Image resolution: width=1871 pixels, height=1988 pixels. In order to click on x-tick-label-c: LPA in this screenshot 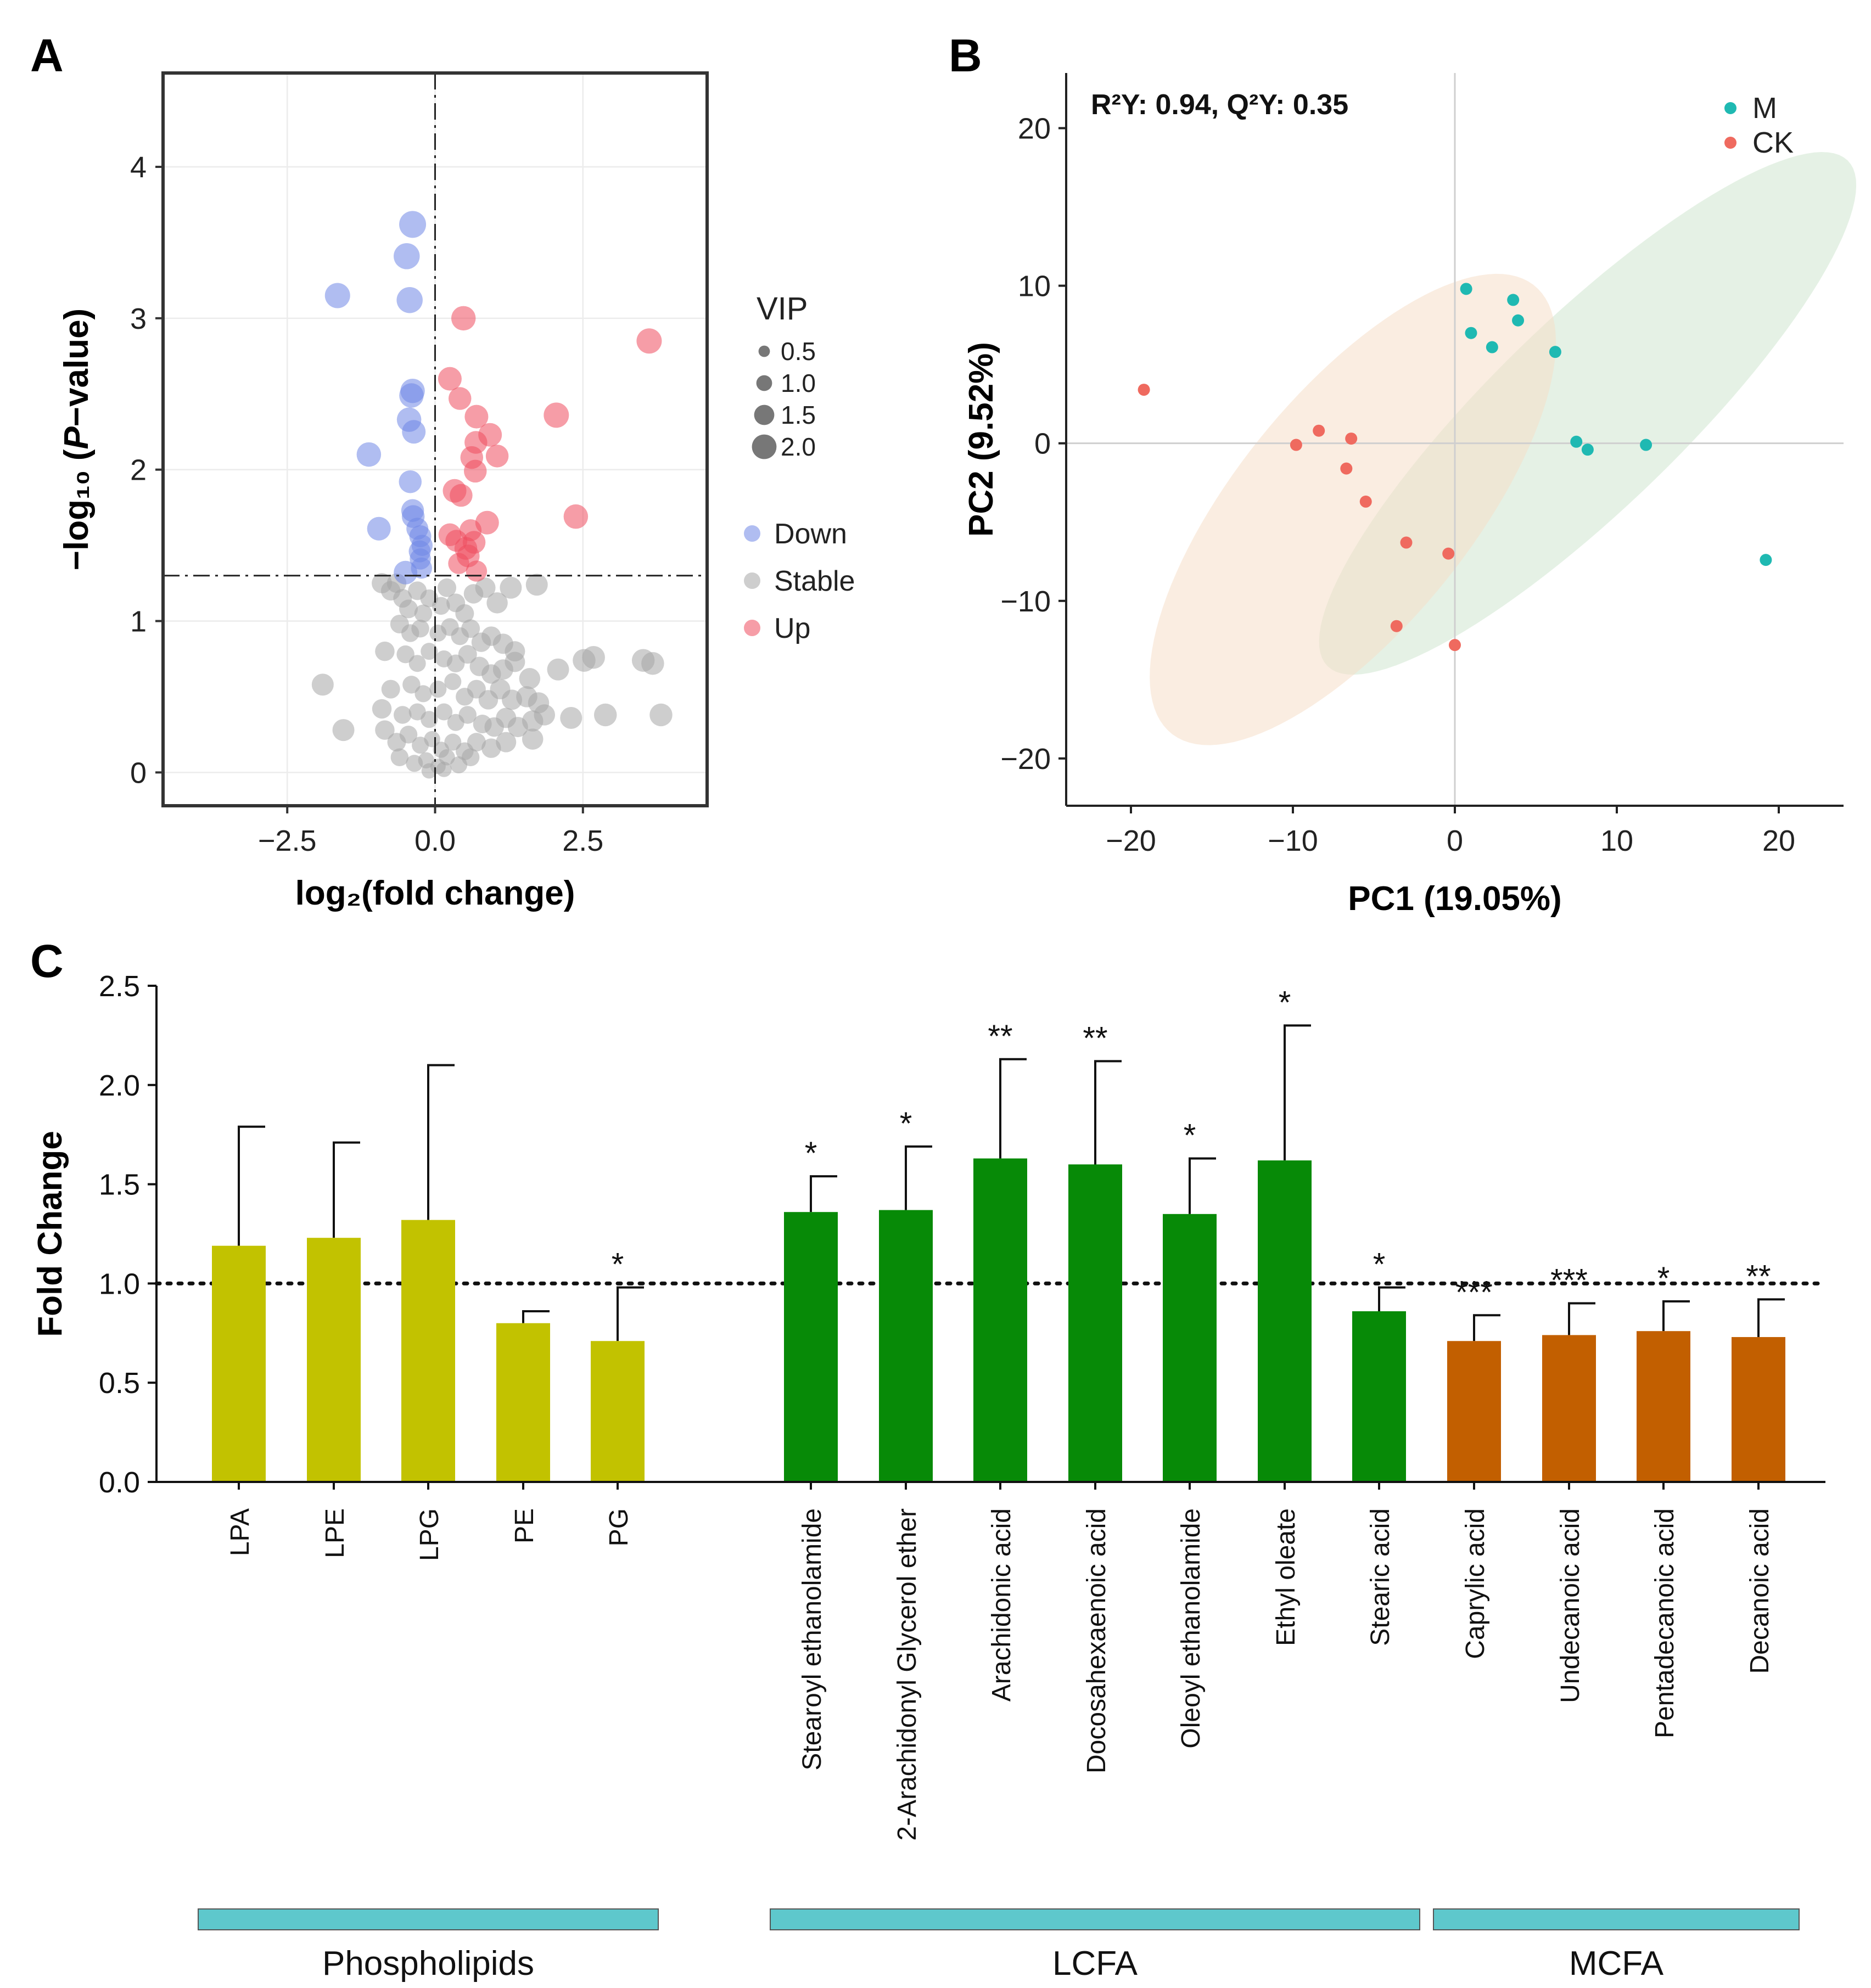, I will do `click(240, 1532)`.